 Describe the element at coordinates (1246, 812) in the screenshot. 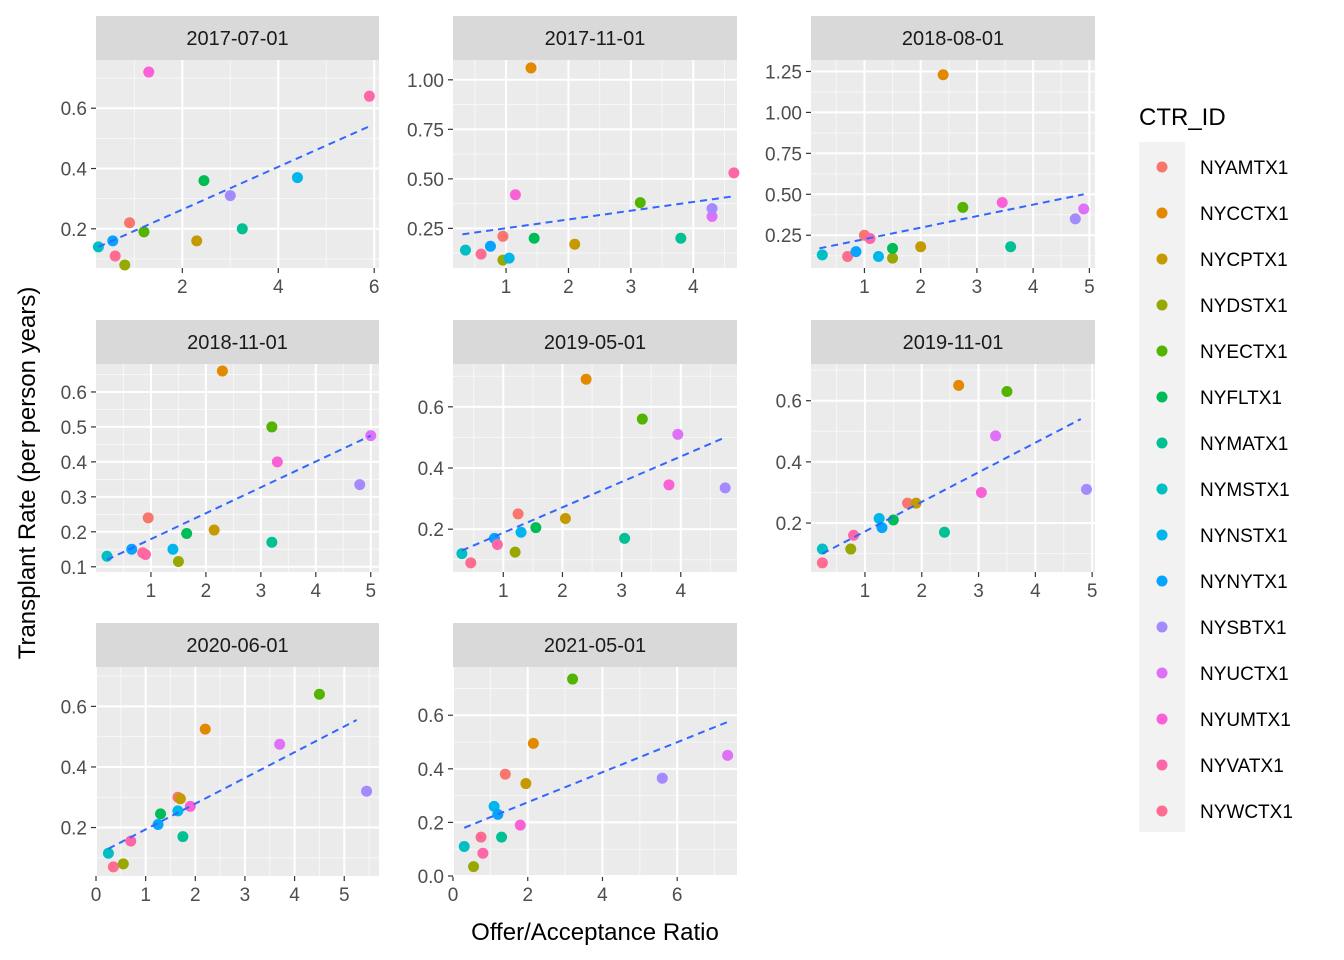

I see `legend-label: NYWCTX1` at that location.